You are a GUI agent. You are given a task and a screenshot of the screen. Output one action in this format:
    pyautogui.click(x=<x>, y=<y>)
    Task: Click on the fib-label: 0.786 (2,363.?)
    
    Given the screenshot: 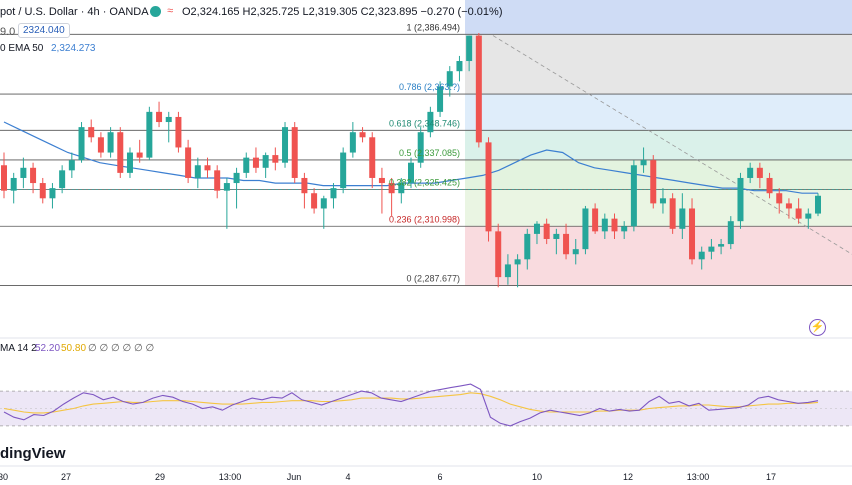 What is the action you would take?
    pyautogui.click(x=429, y=87)
    